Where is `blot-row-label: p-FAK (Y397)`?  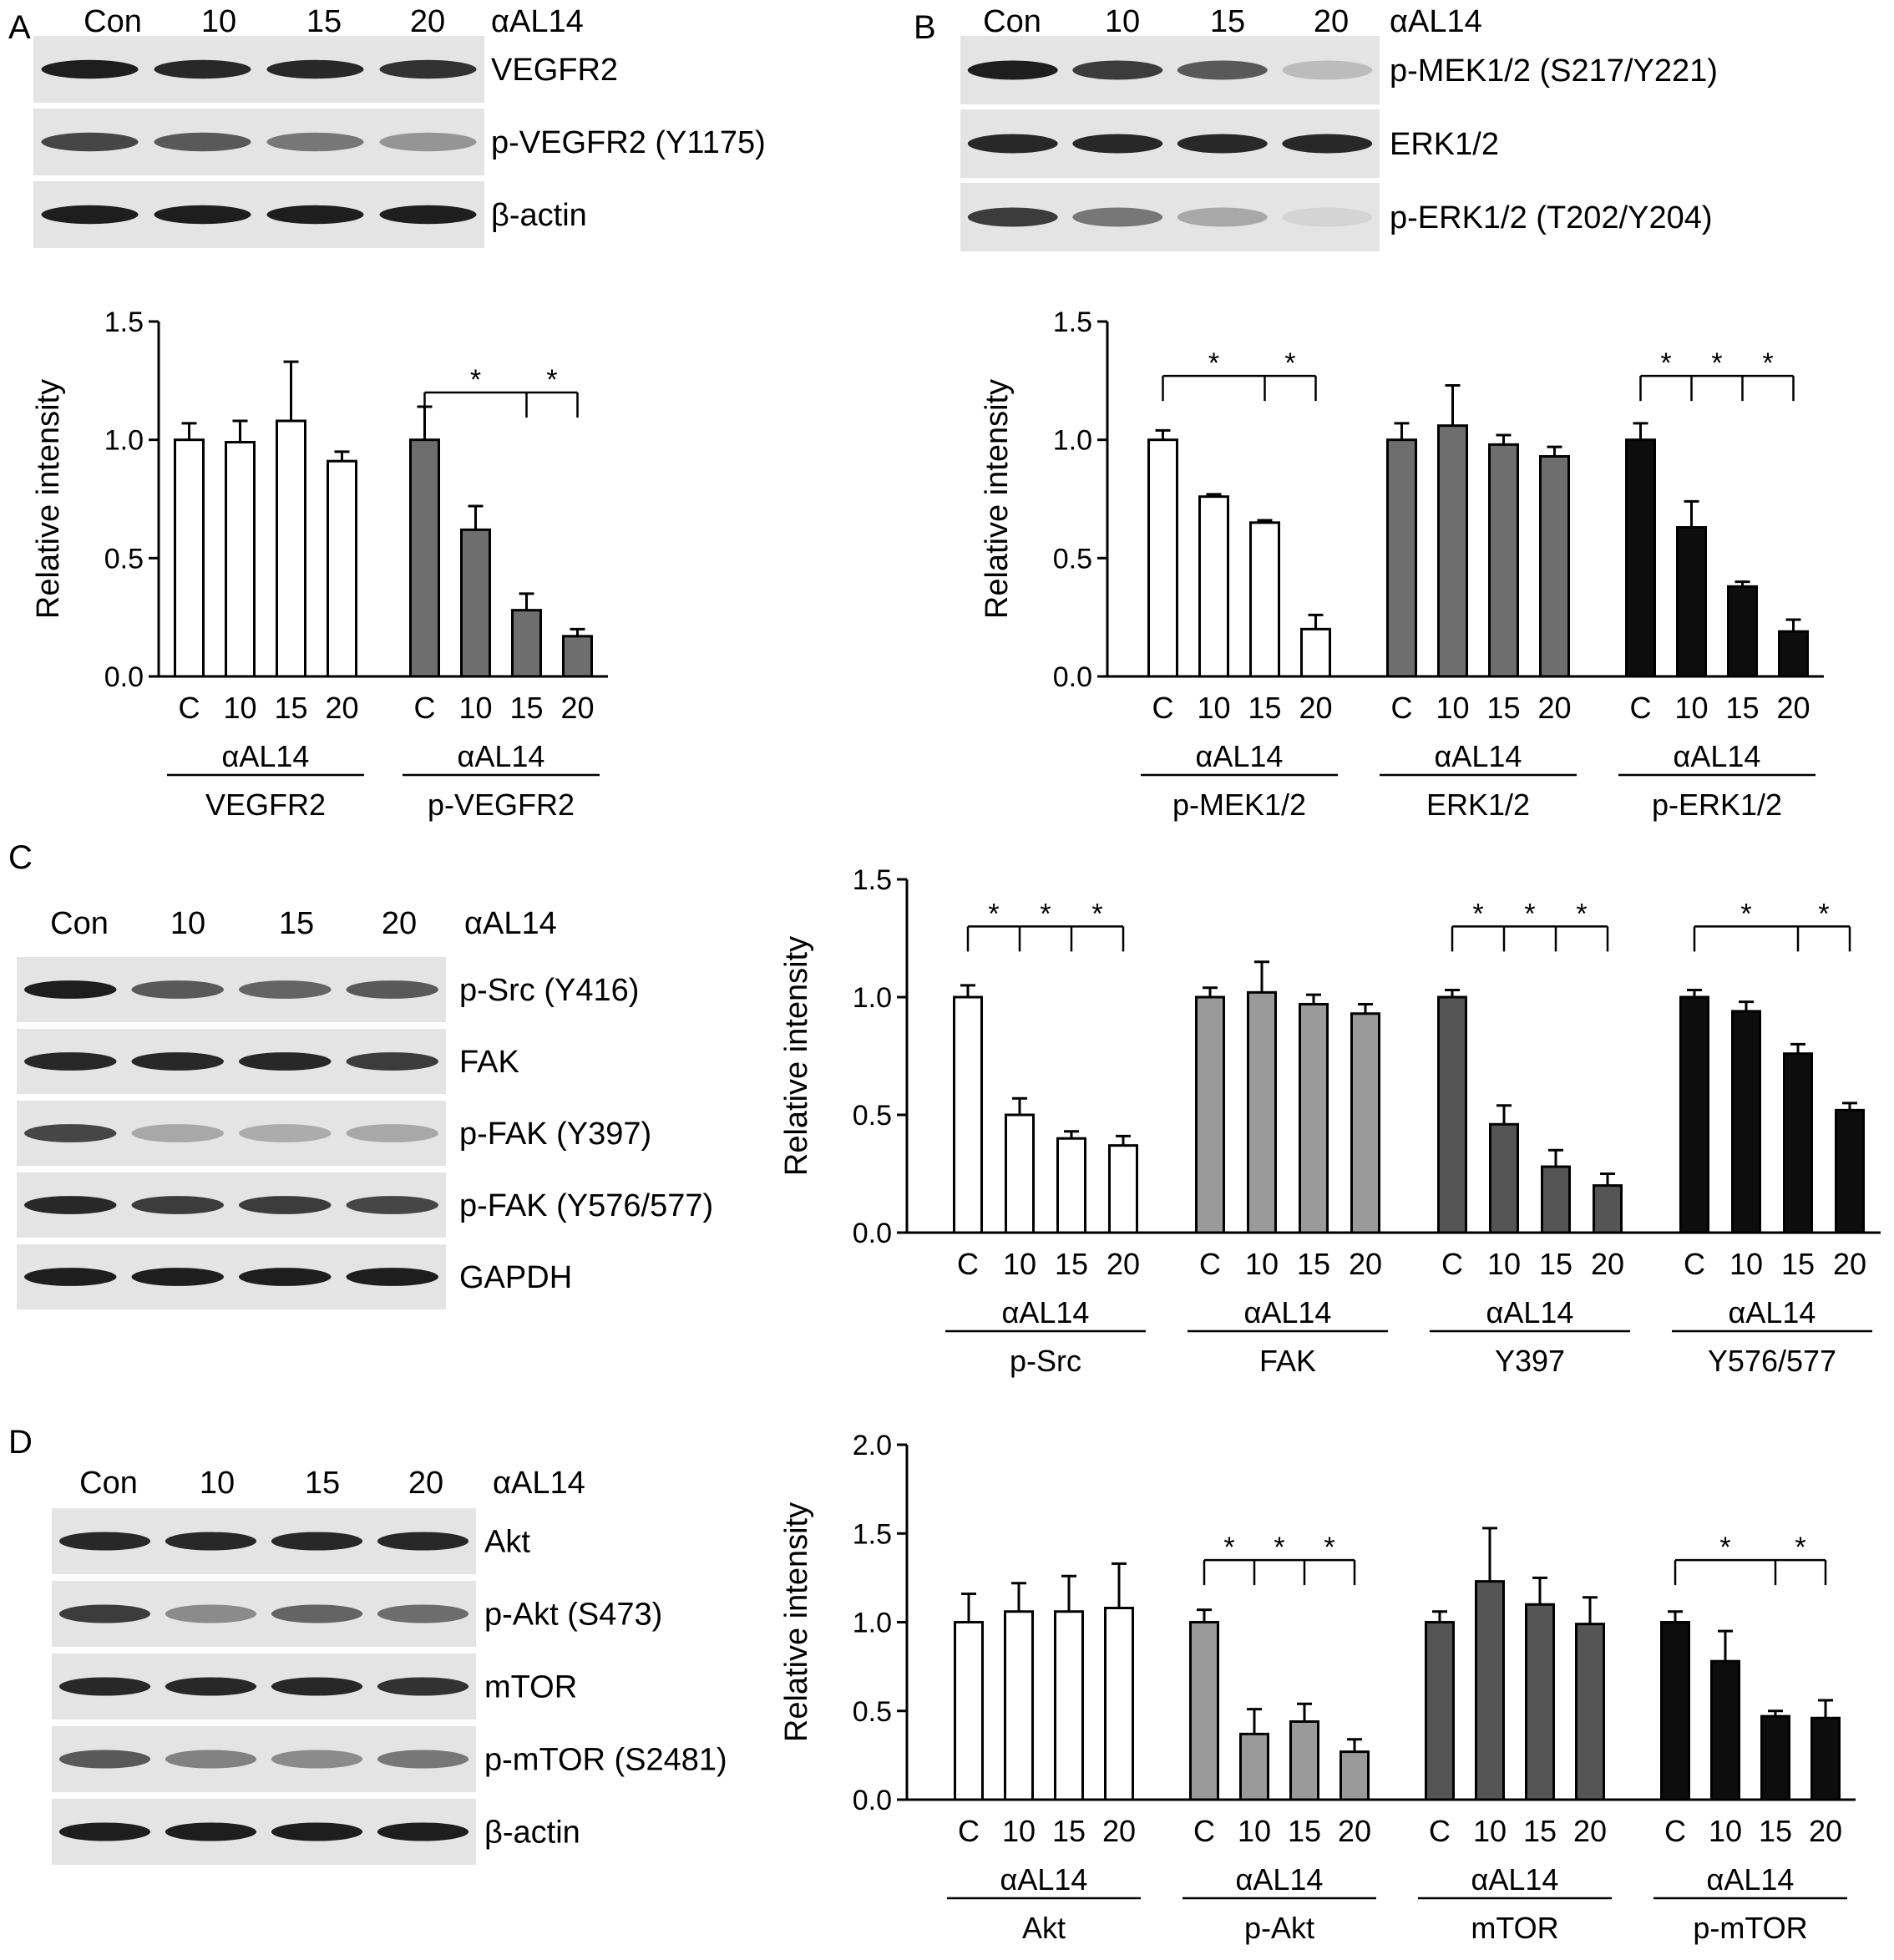
blot-row-label: p-FAK (Y397) is located at coordinates (555, 1134).